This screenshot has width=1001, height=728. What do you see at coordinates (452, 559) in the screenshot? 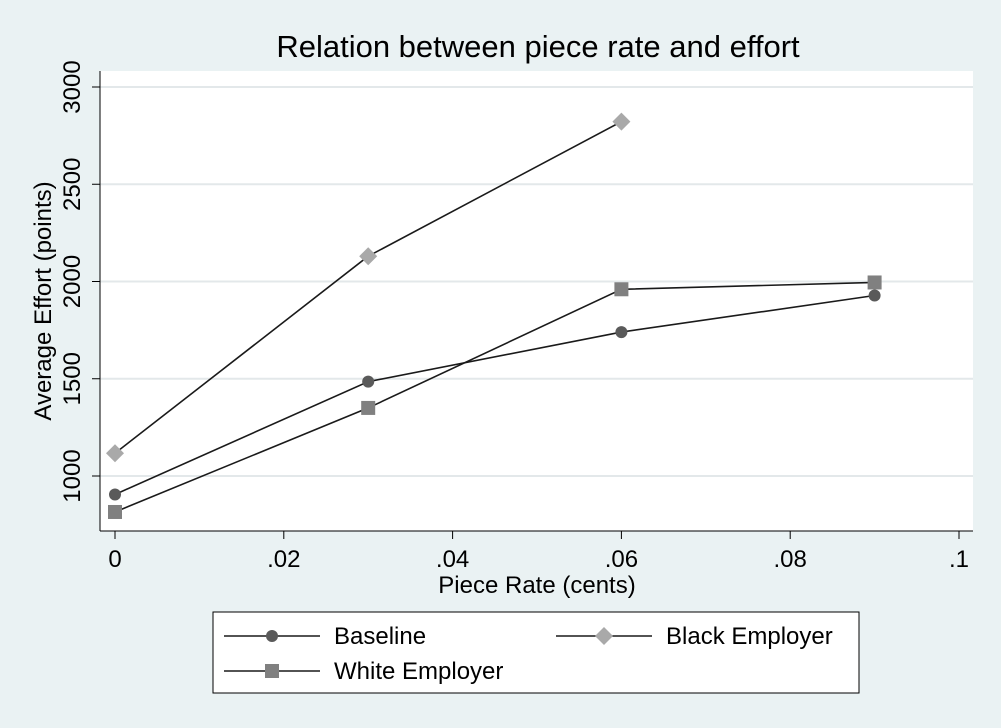
I see `x-tick-label: .04` at bounding box center [452, 559].